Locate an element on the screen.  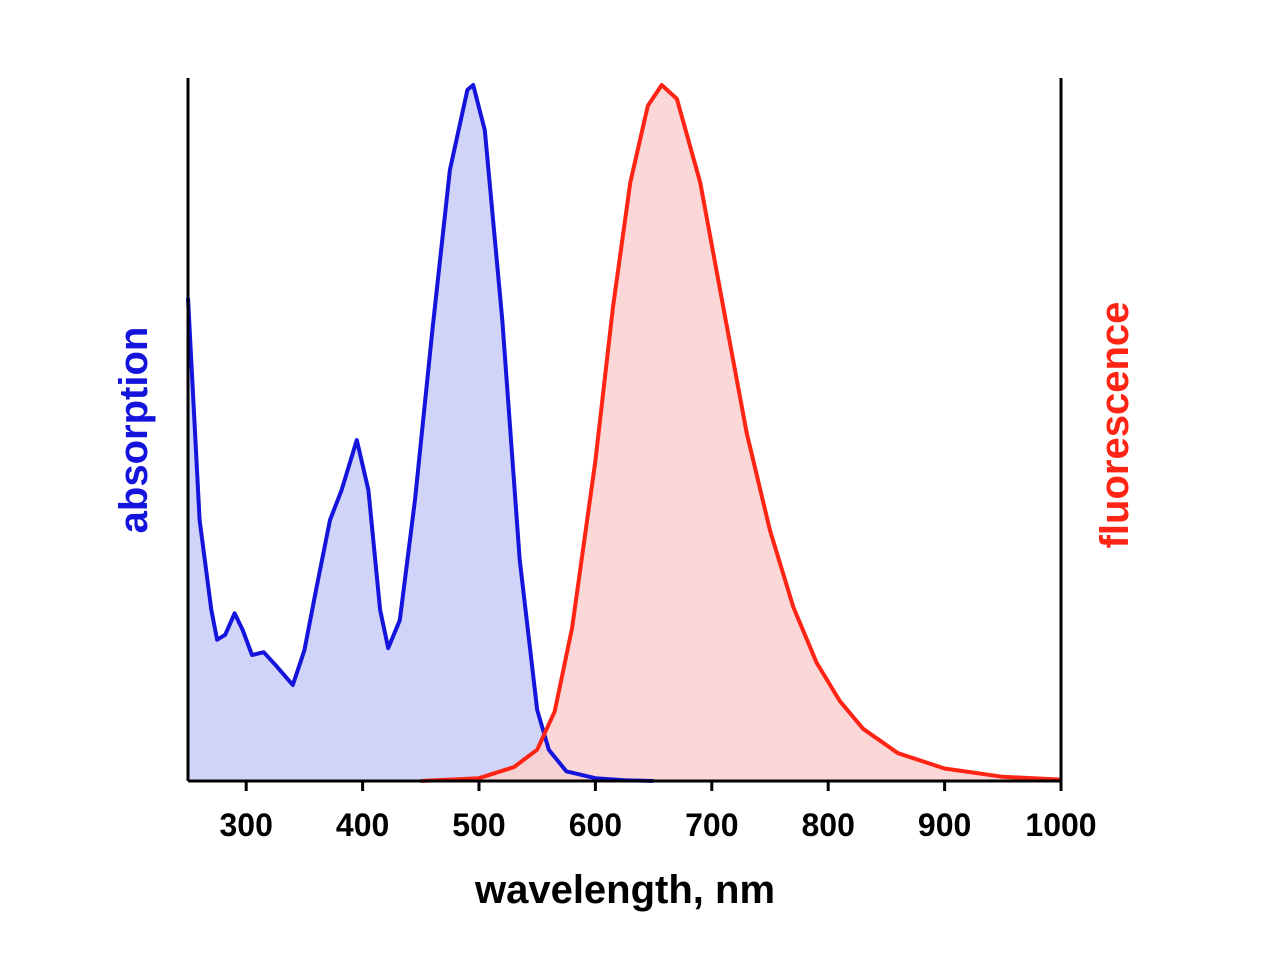
x-tick-label: 900 is located at coordinates (944, 825).